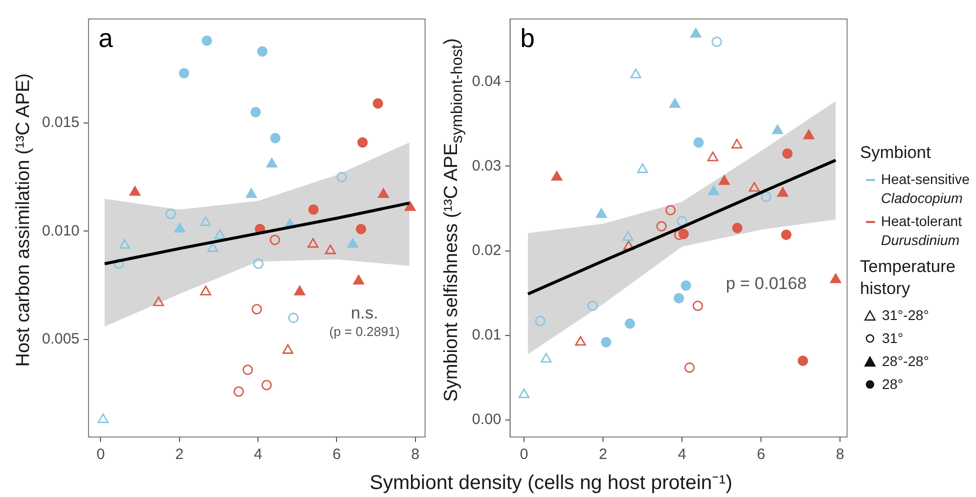 Image resolution: width=976 pixels, height=497 pixels. What do you see at coordinates (893, 384) in the screenshot?
I see `text: 28°` at bounding box center [893, 384].